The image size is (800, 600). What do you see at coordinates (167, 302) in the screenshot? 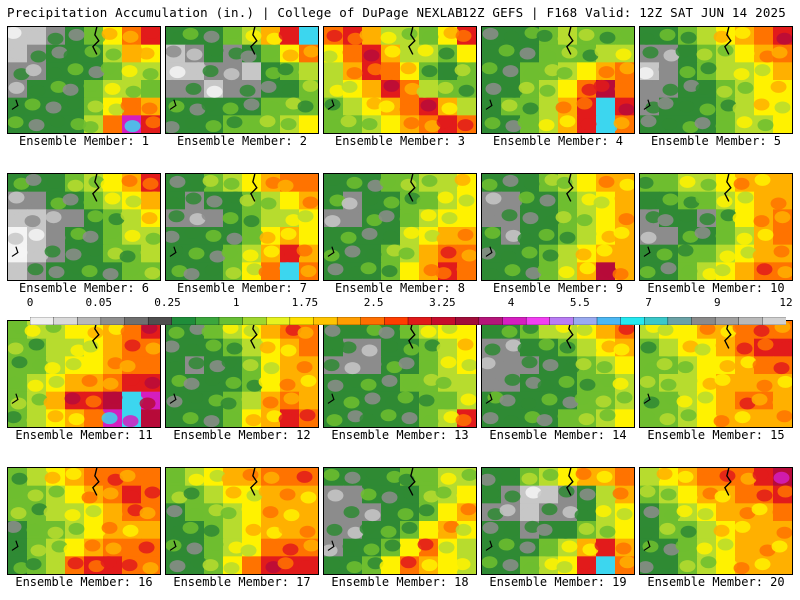
I see `colorbar-tick-label: 0.25` at bounding box center [167, 302].